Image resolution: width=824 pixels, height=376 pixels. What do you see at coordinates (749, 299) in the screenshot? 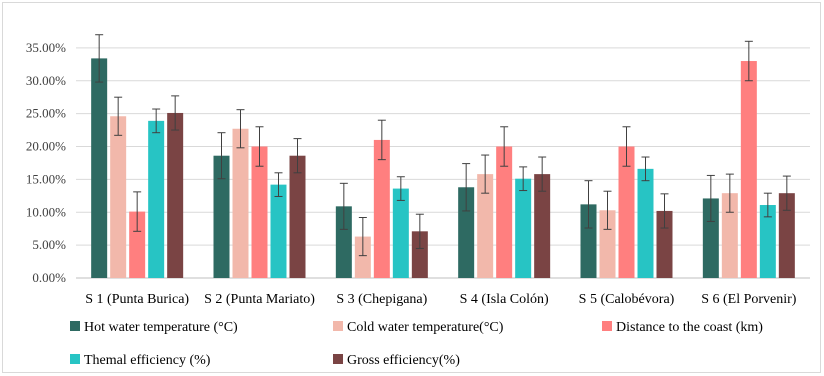
I see `x-tick-label: S 6 (El Porvenir)` at bounding box center [749, 299].